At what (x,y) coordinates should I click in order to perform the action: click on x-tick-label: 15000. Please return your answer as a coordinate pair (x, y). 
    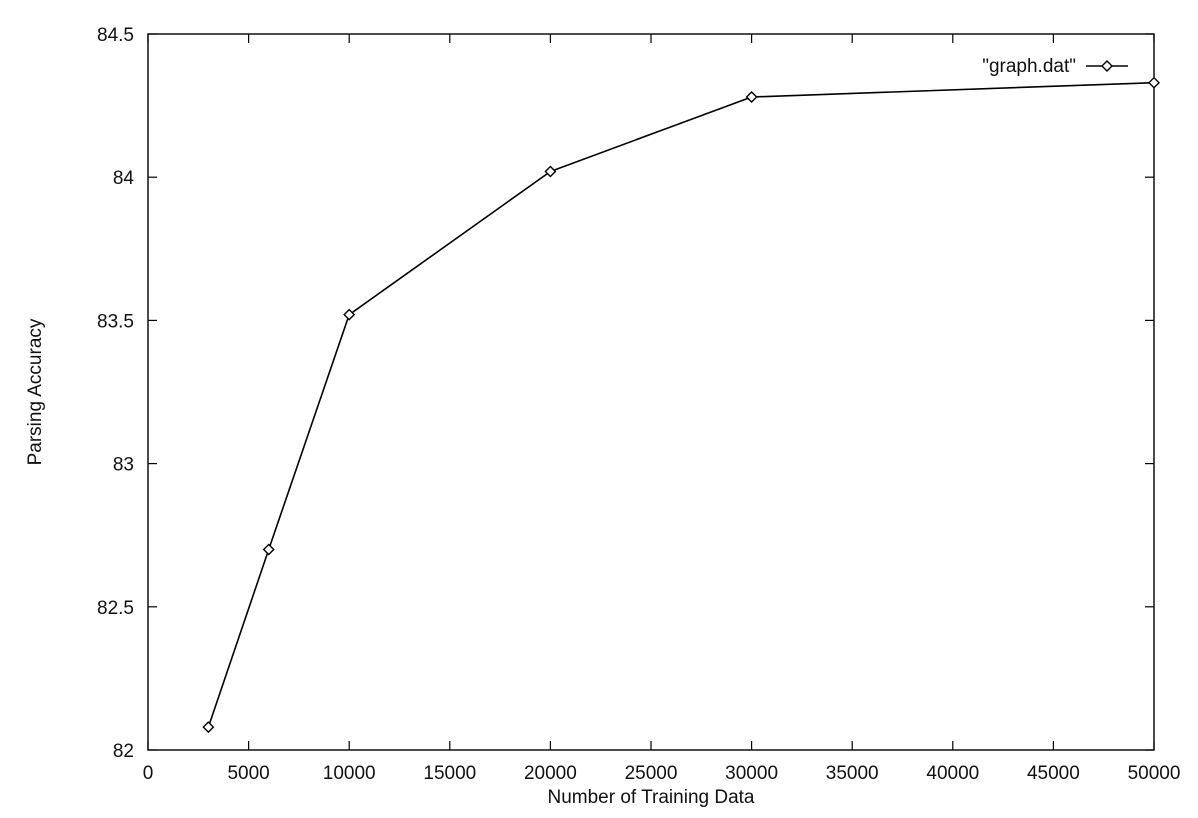
    Looking at the image, I should click on (449, 773).